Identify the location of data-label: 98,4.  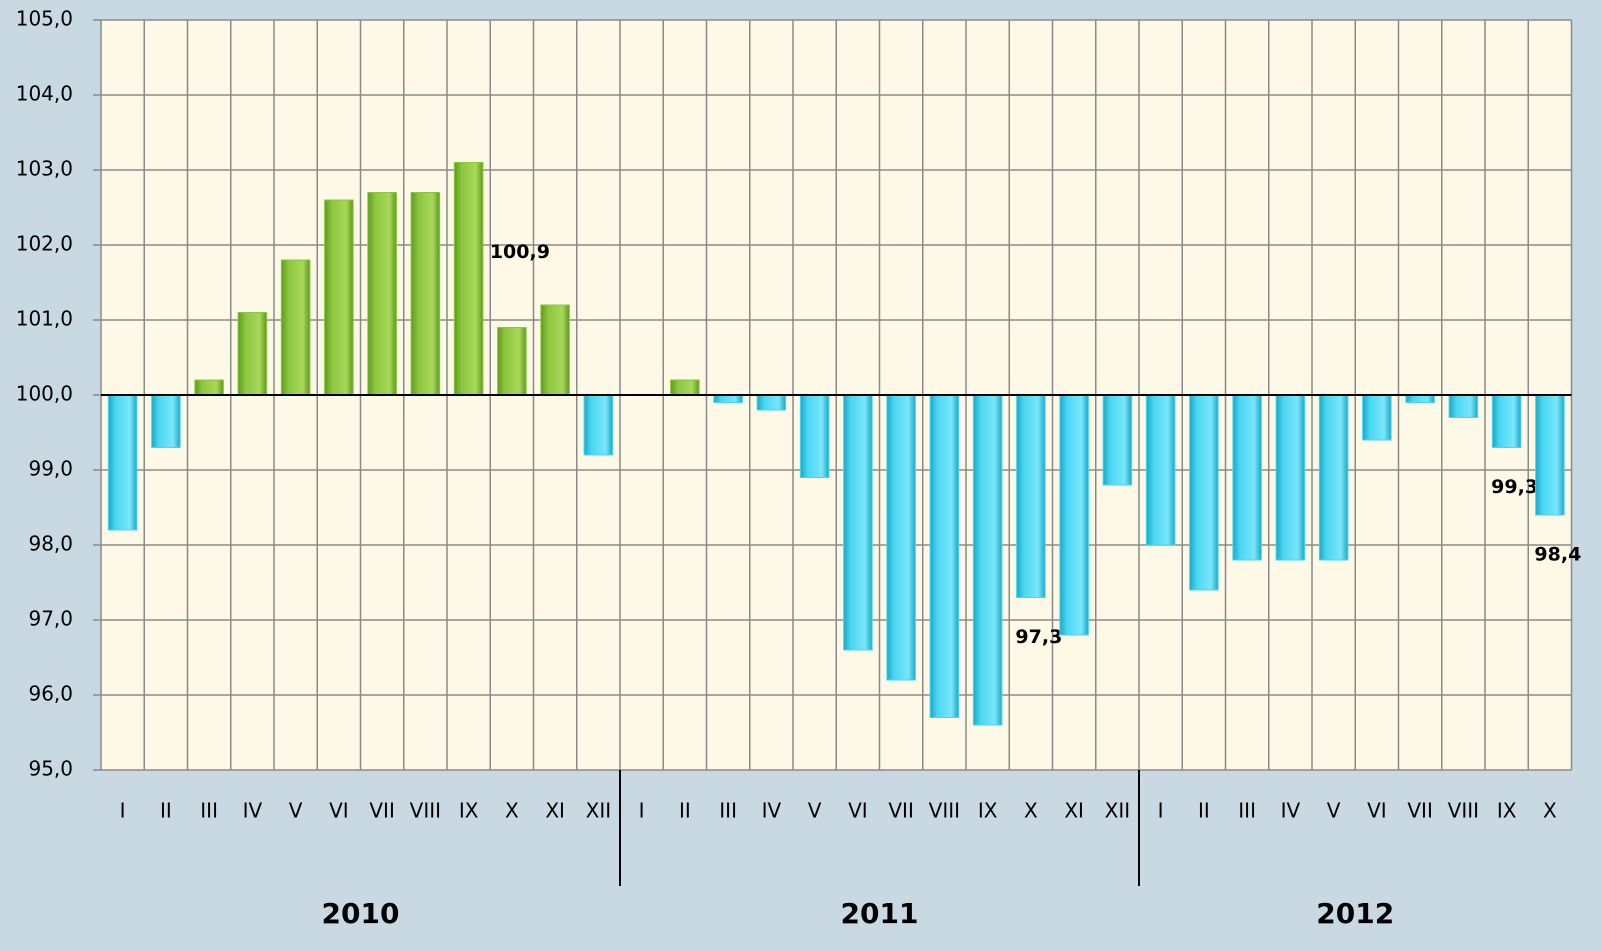
(1557, 555).